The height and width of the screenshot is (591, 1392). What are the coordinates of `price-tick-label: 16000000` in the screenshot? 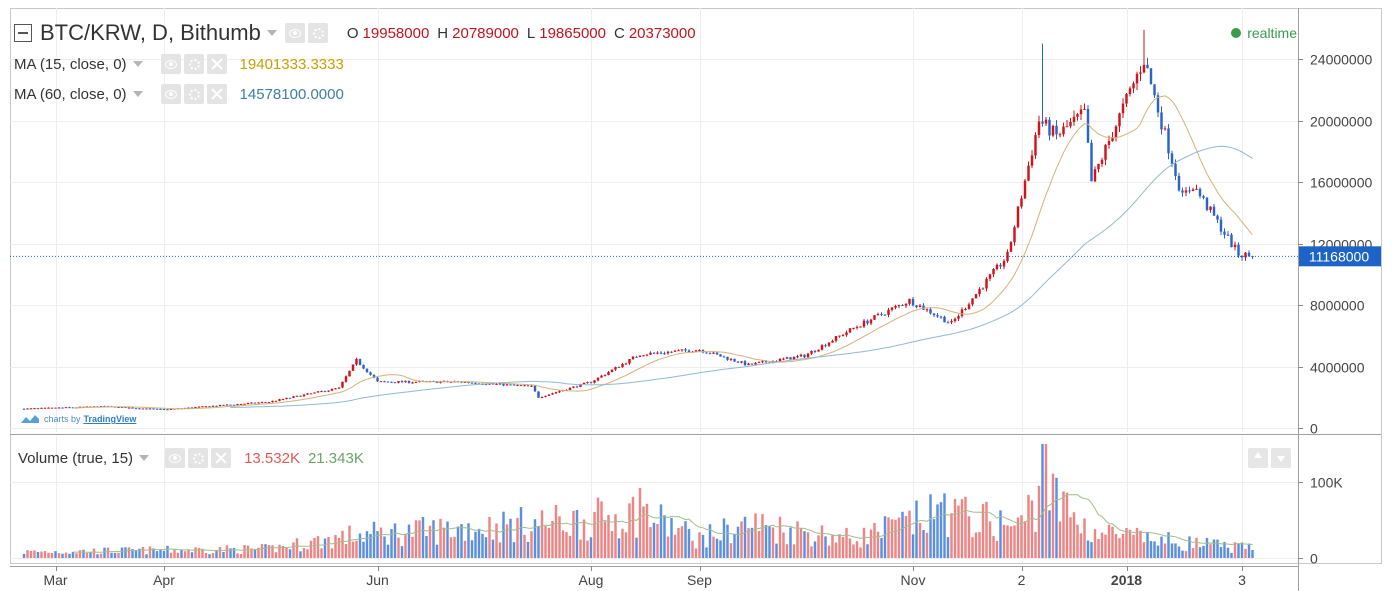 It's located at (1341, 183).